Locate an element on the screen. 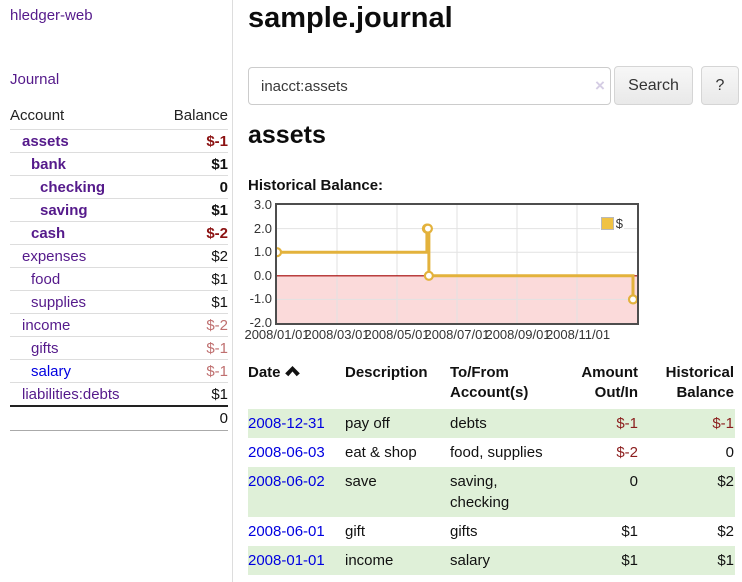  account-table-header: Account Balance is located at coordinates (119, 116).